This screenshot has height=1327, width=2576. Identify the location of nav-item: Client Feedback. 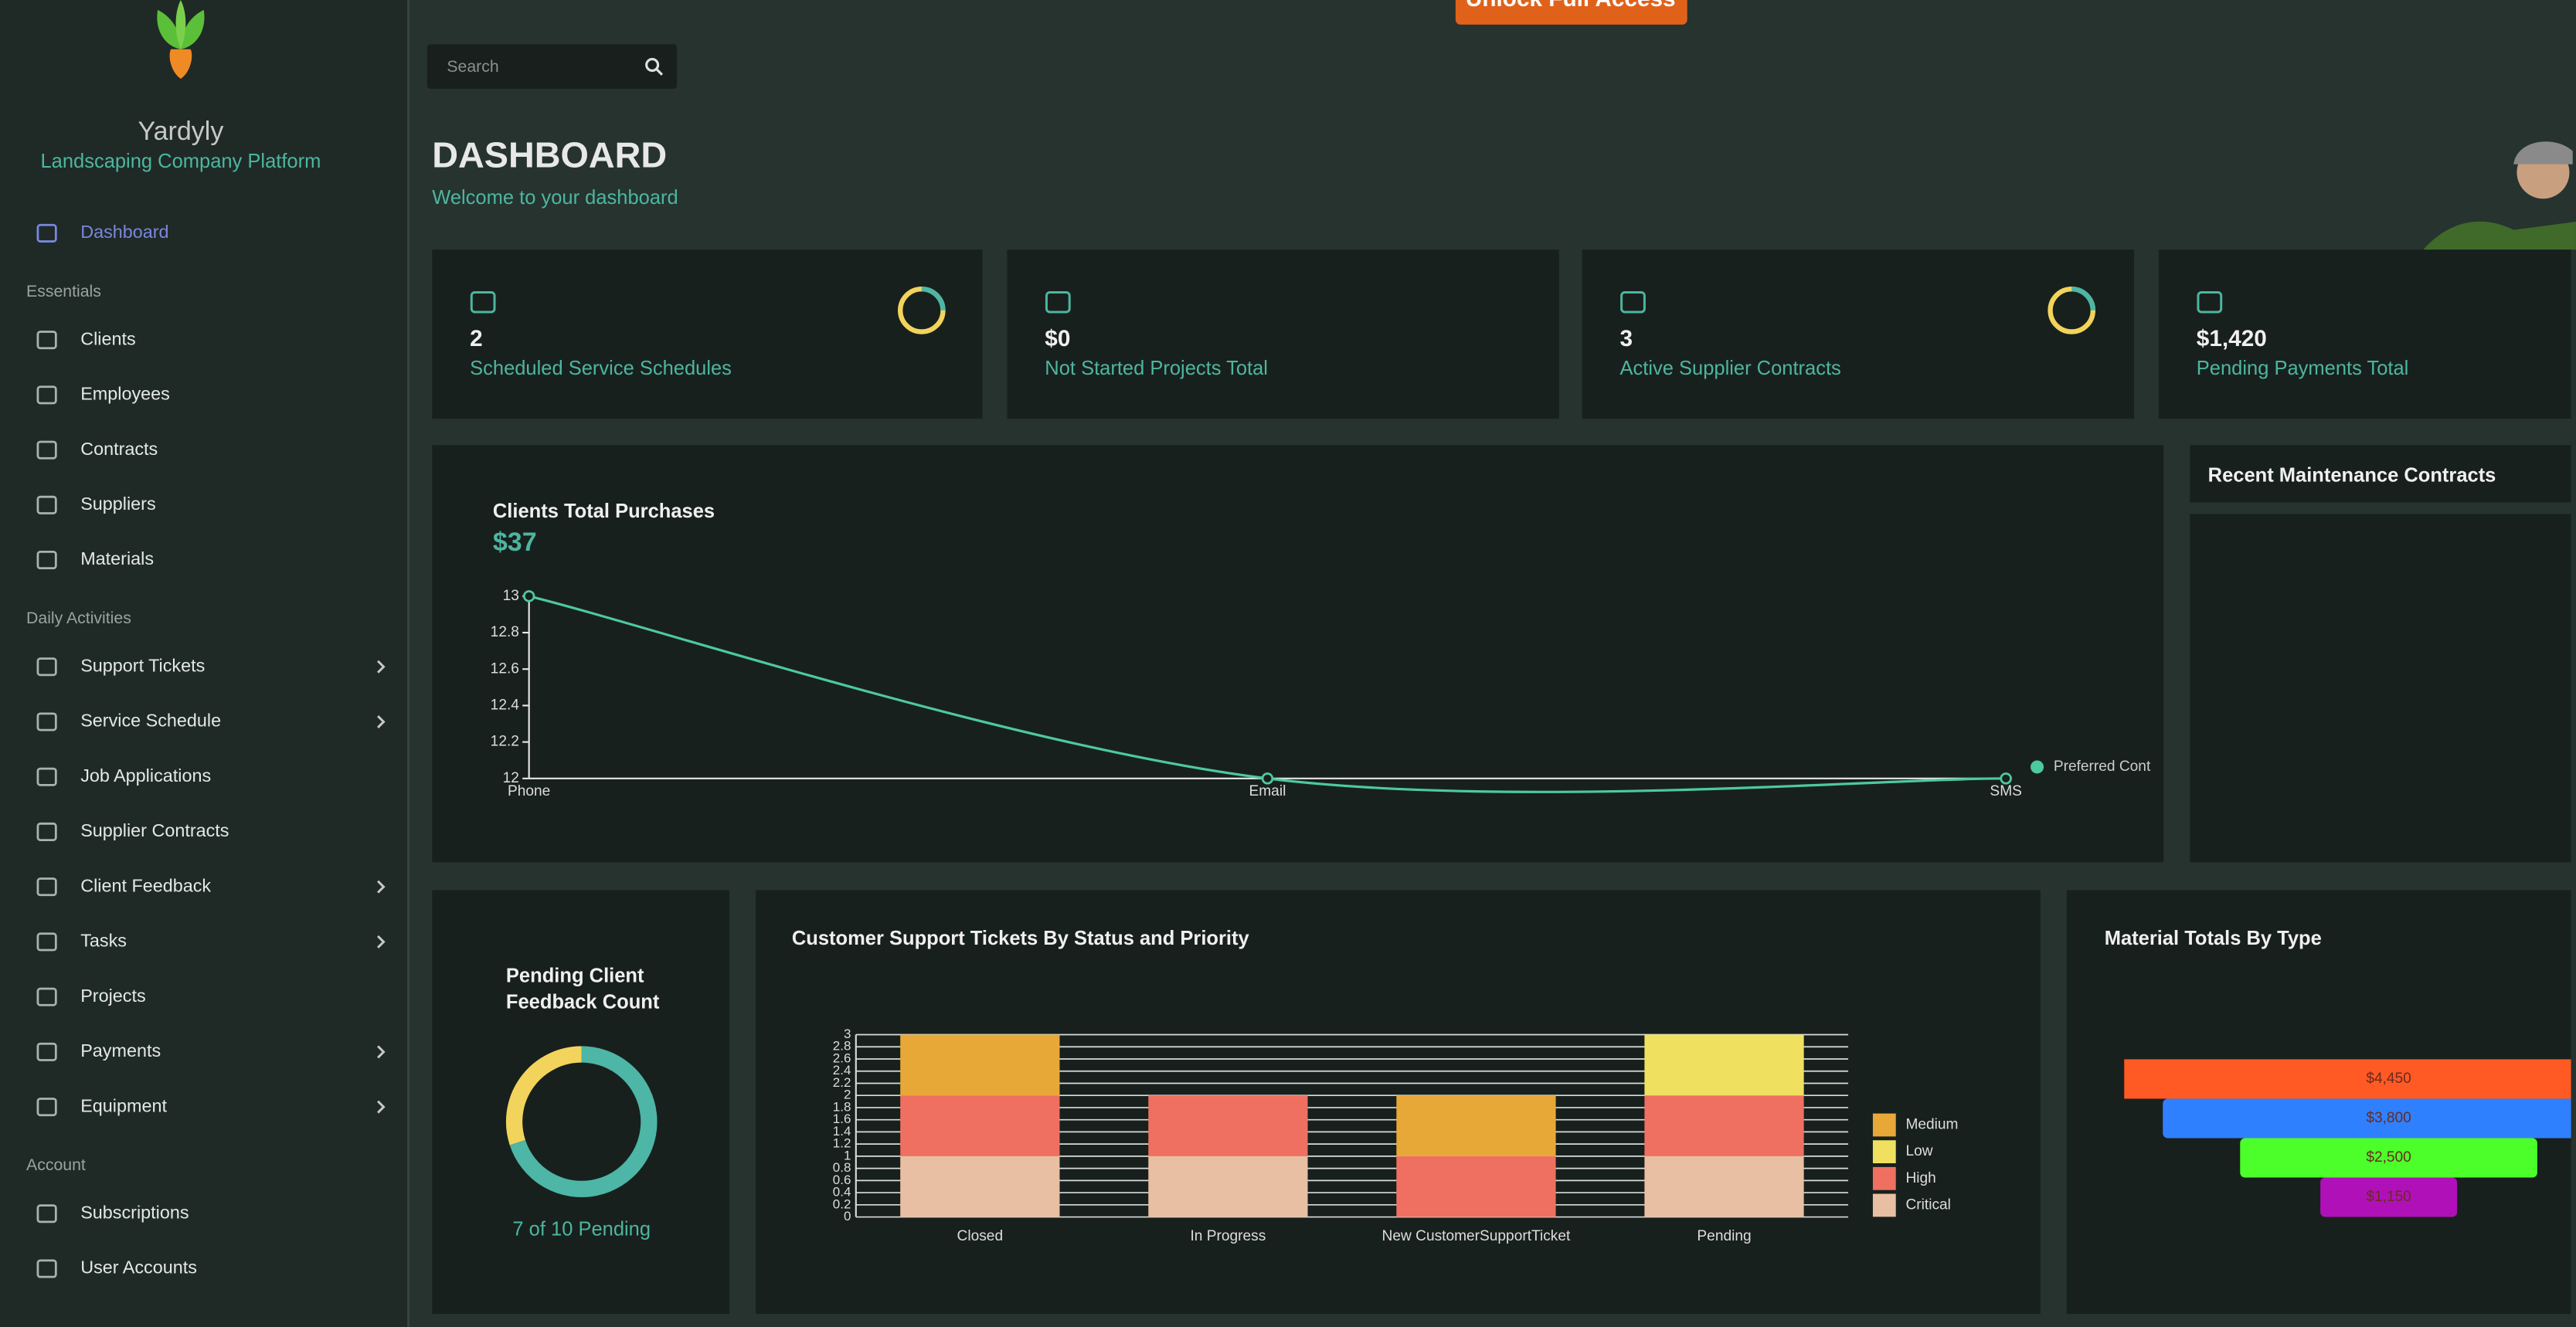
(211, 886).